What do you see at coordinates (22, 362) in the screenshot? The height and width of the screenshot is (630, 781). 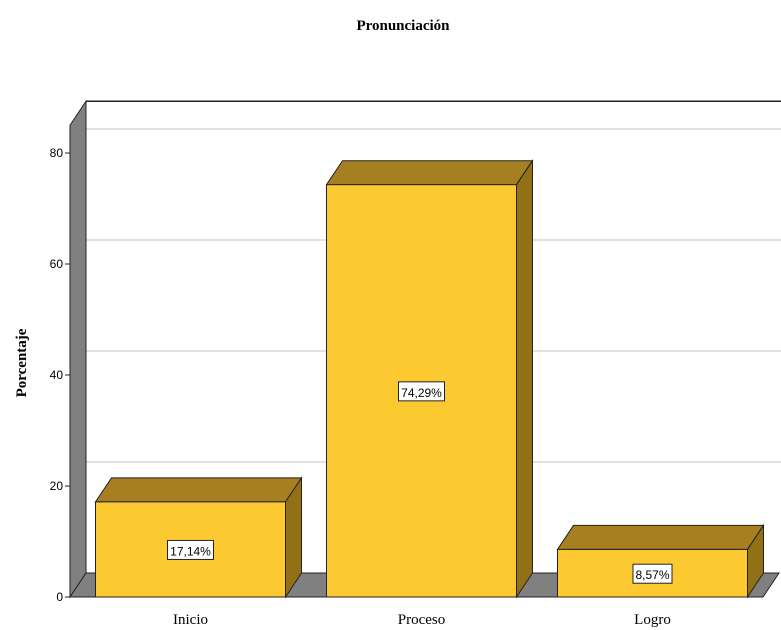 I see `y-axis-label: Porcentaje` at bounding box center [22, 362].